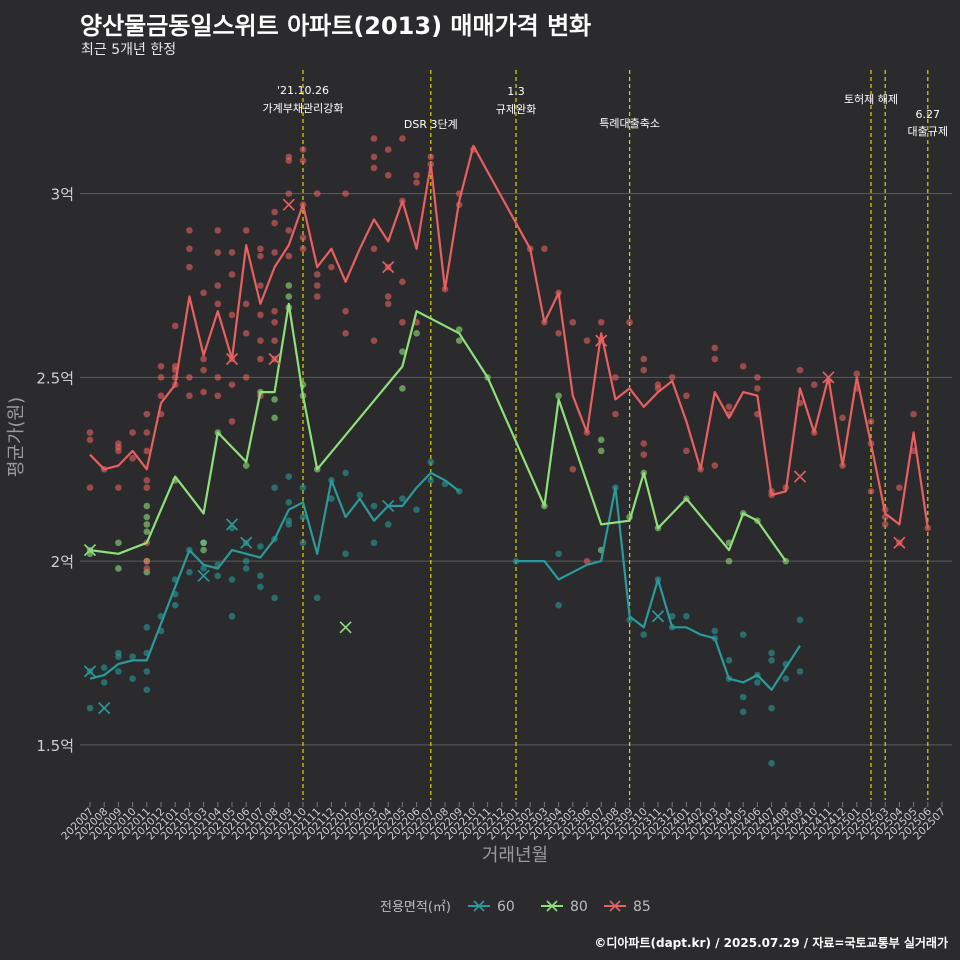 The height and width of the screenshot is (960, 960). Describe the element at coordinates (415, 907) in the screenshot. I see `legend-title: 전용면적(㎡)` at that location.